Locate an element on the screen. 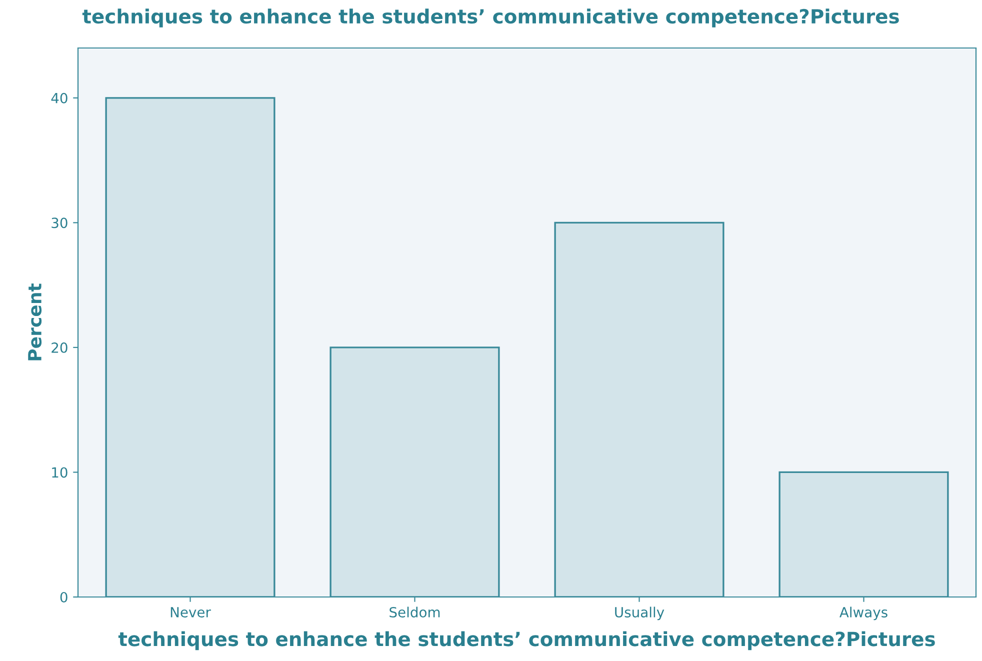 Image resolution: width=982 pixels, height=661 pixels. x-tick-label: Seldom is located at coordinates (415, 612).